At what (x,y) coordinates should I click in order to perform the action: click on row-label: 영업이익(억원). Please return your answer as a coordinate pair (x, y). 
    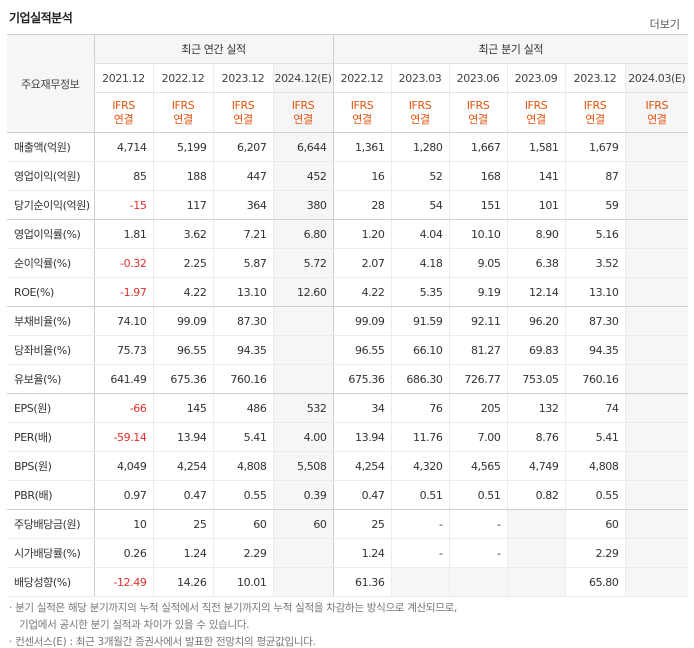
    Looking at the image, I should click on (51, 176).